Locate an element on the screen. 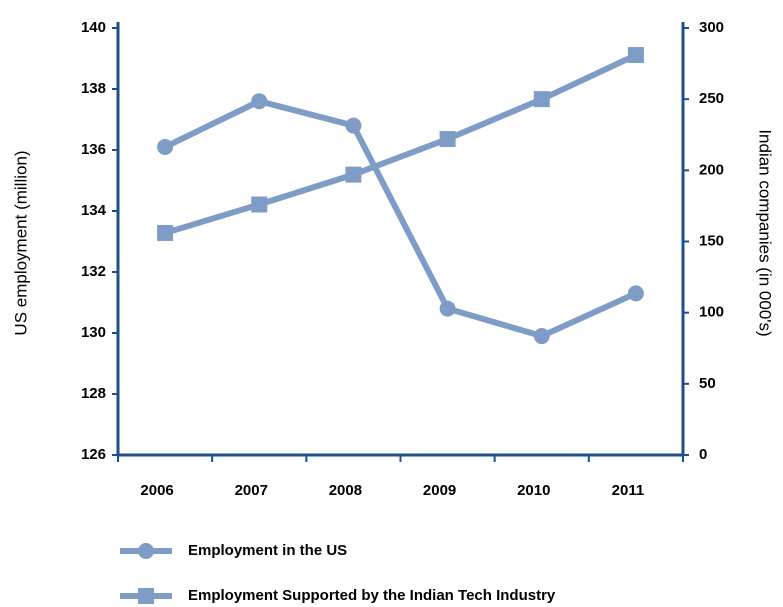  y2-tick-label: 250 is located at coordinates (711, 98).